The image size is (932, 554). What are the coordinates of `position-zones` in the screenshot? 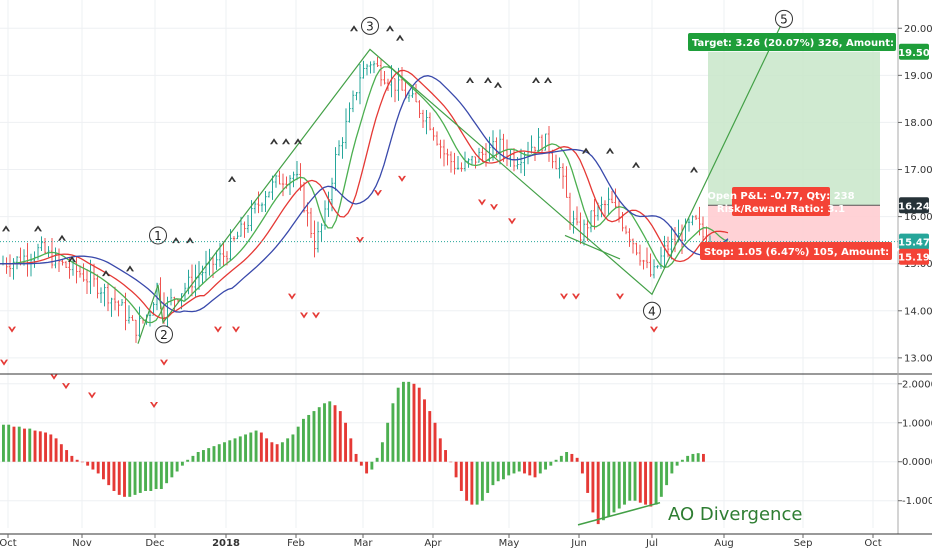 It's located at (794, 153).